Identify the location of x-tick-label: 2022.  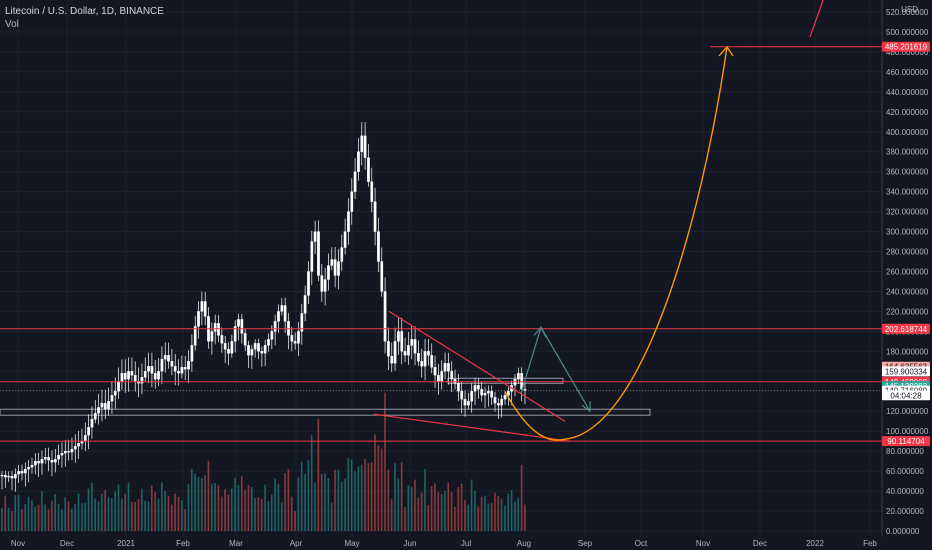
(815, 543).